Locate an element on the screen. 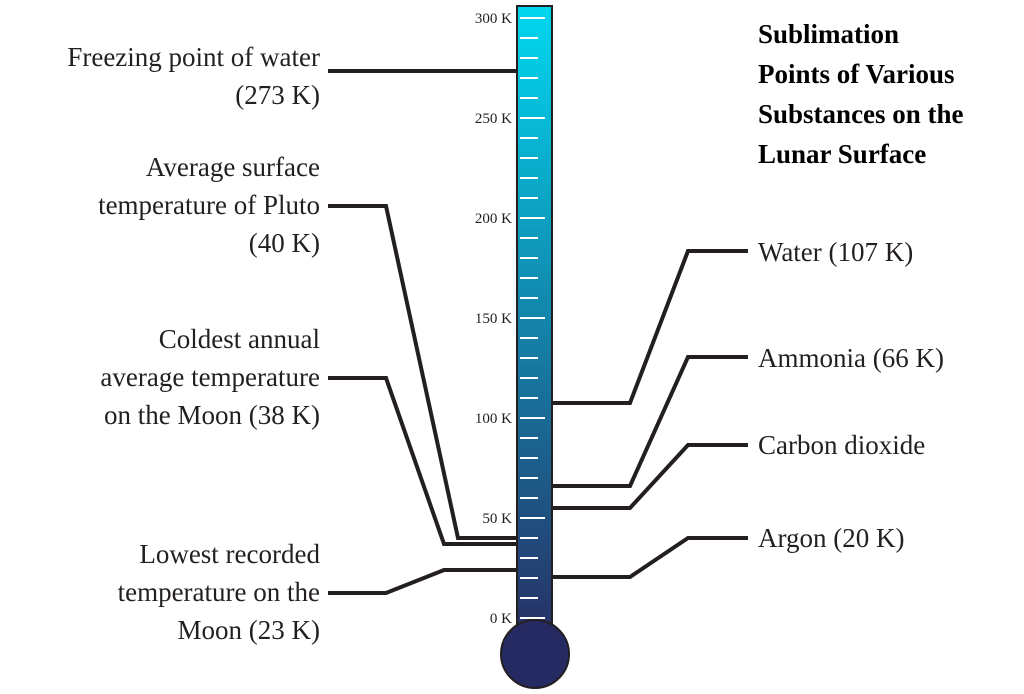 The image size is (1024, 694). label-line: on the Moon (38 K) is located at coordinates (212, 415).